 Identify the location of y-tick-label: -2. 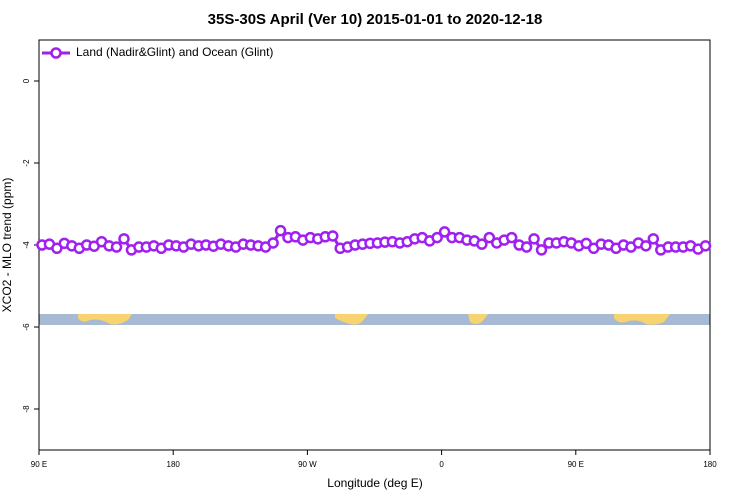
(26, 163).